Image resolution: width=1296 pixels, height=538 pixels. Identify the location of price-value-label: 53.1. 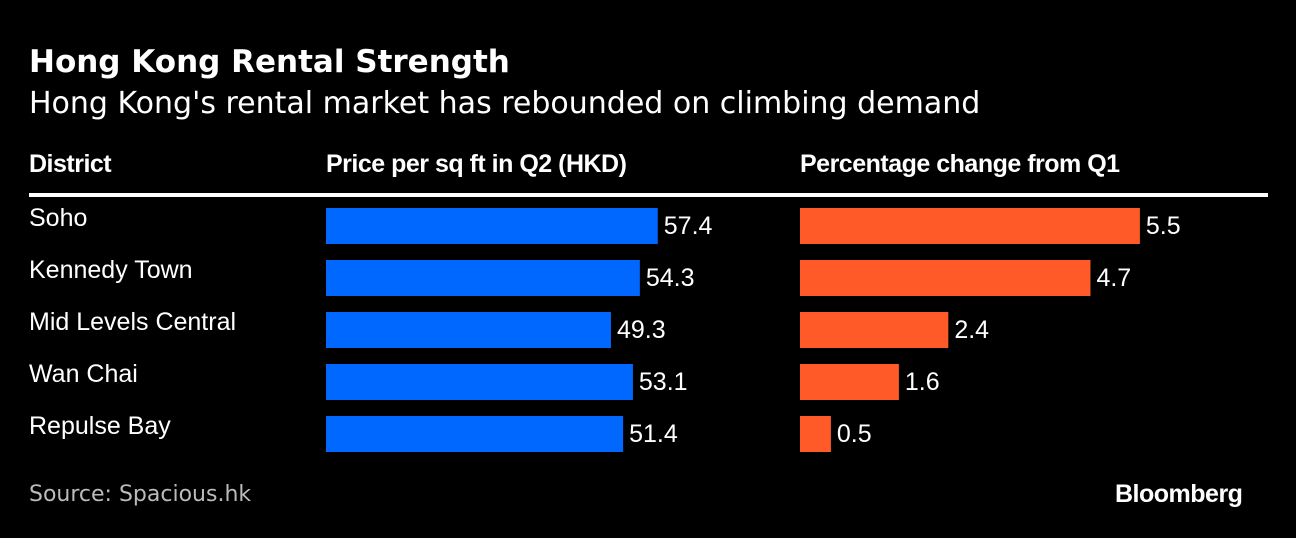
(663, 382).